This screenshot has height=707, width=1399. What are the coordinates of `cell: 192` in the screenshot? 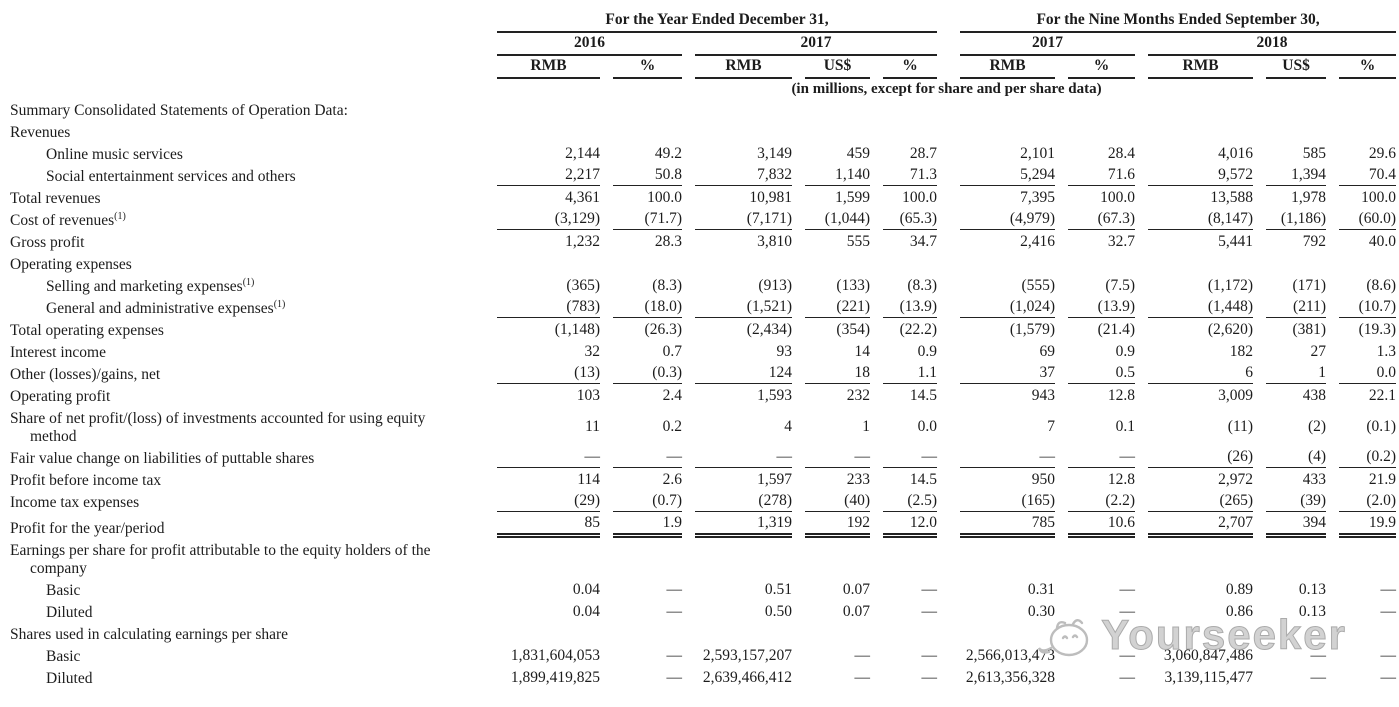 It's located at (834, 525).